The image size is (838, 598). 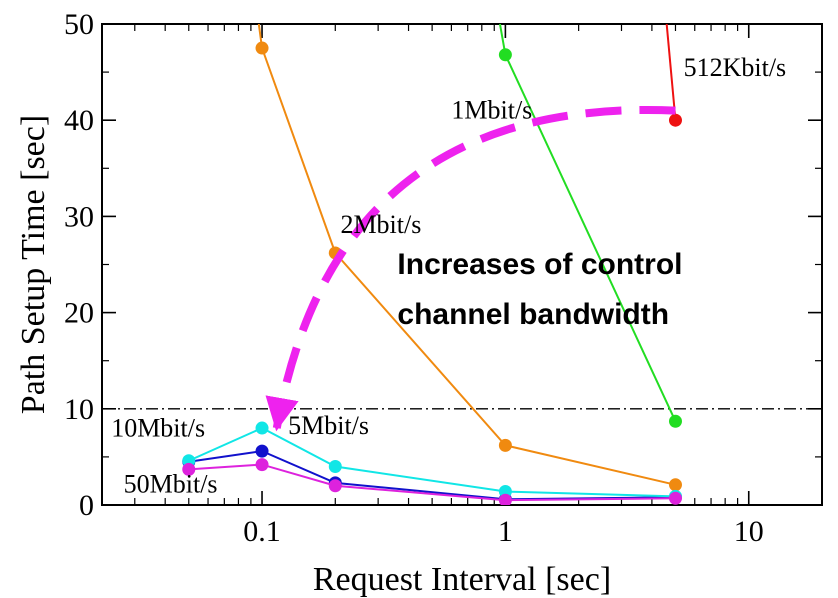 What do you see at coordinates (462, 579) in the screenshot?
I see `x-axis-title: Request Interval [sec]` at bounding box center [462, 579].